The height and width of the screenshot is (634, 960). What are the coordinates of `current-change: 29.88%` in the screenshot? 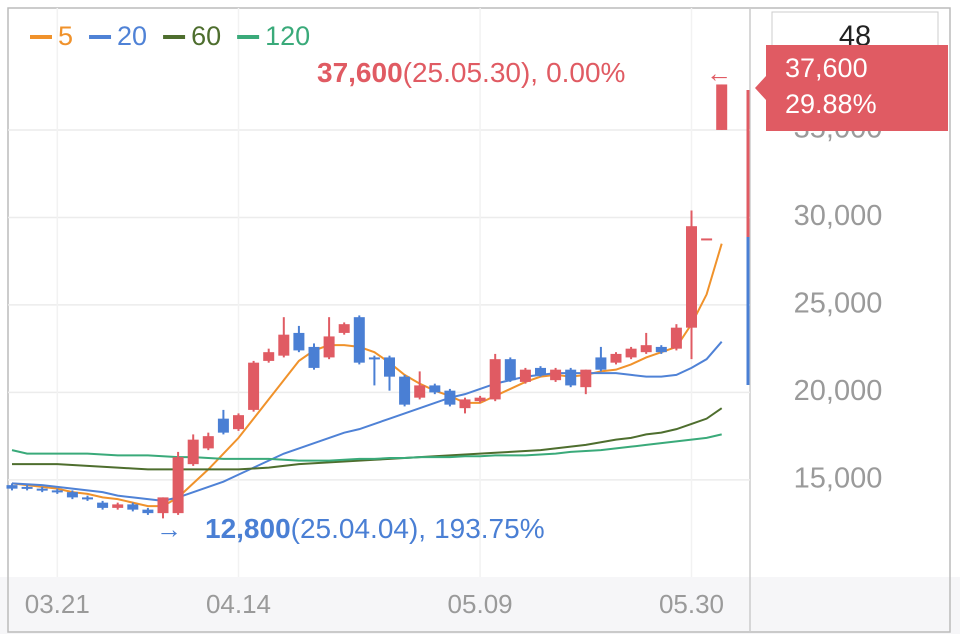 It's located at (831, 104).